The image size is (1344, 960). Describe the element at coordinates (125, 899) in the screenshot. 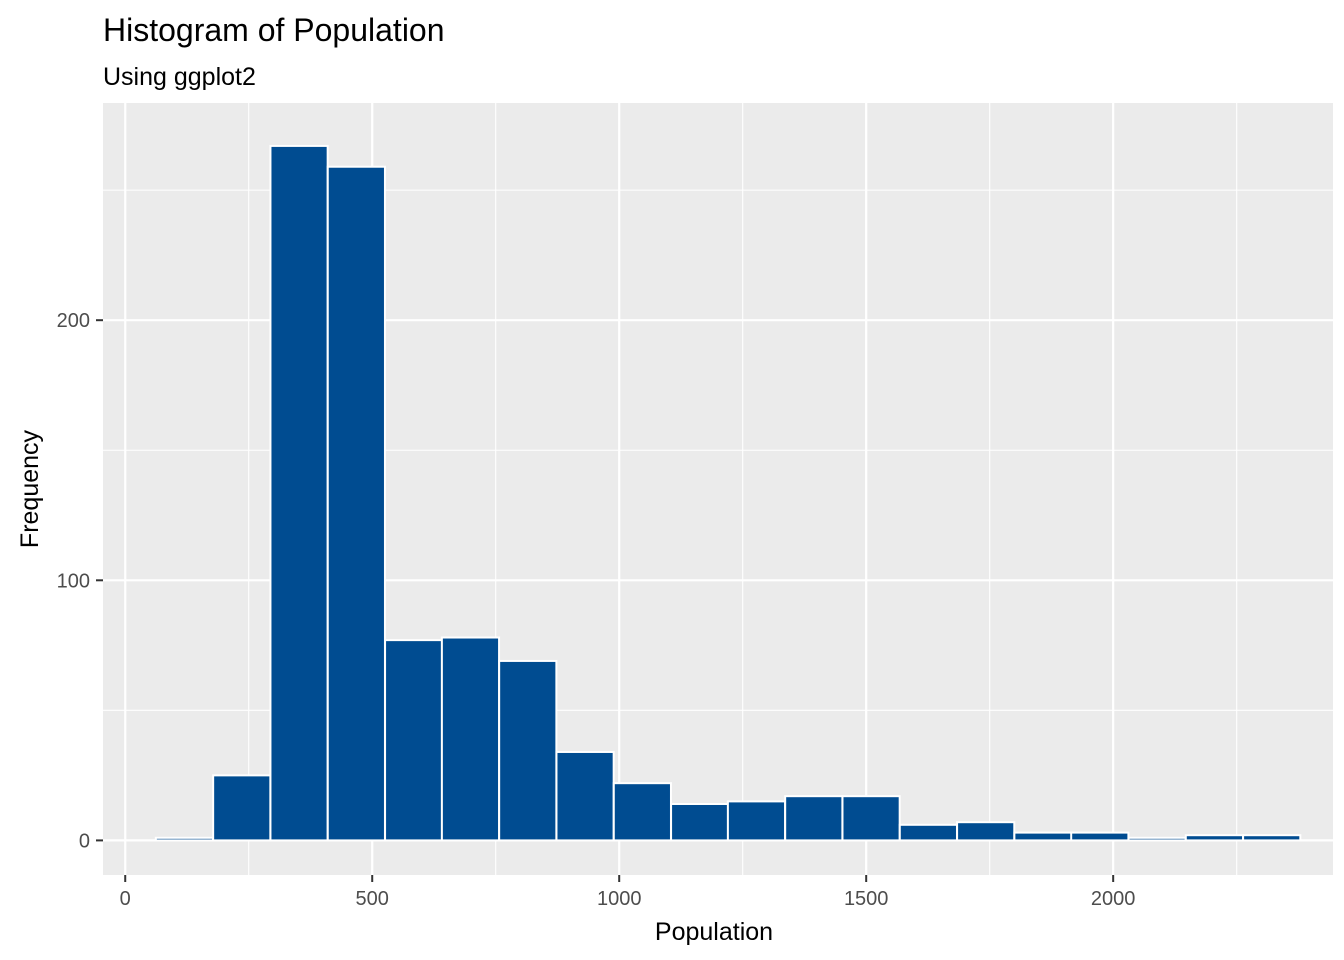

I see `x-tick-label: 0` at that location.